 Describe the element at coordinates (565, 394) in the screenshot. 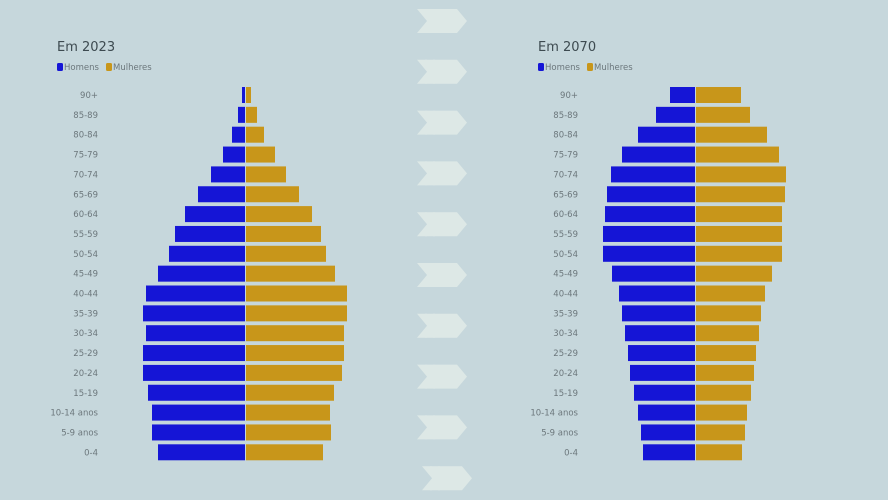

I see `category-label: 15-19` at that location.